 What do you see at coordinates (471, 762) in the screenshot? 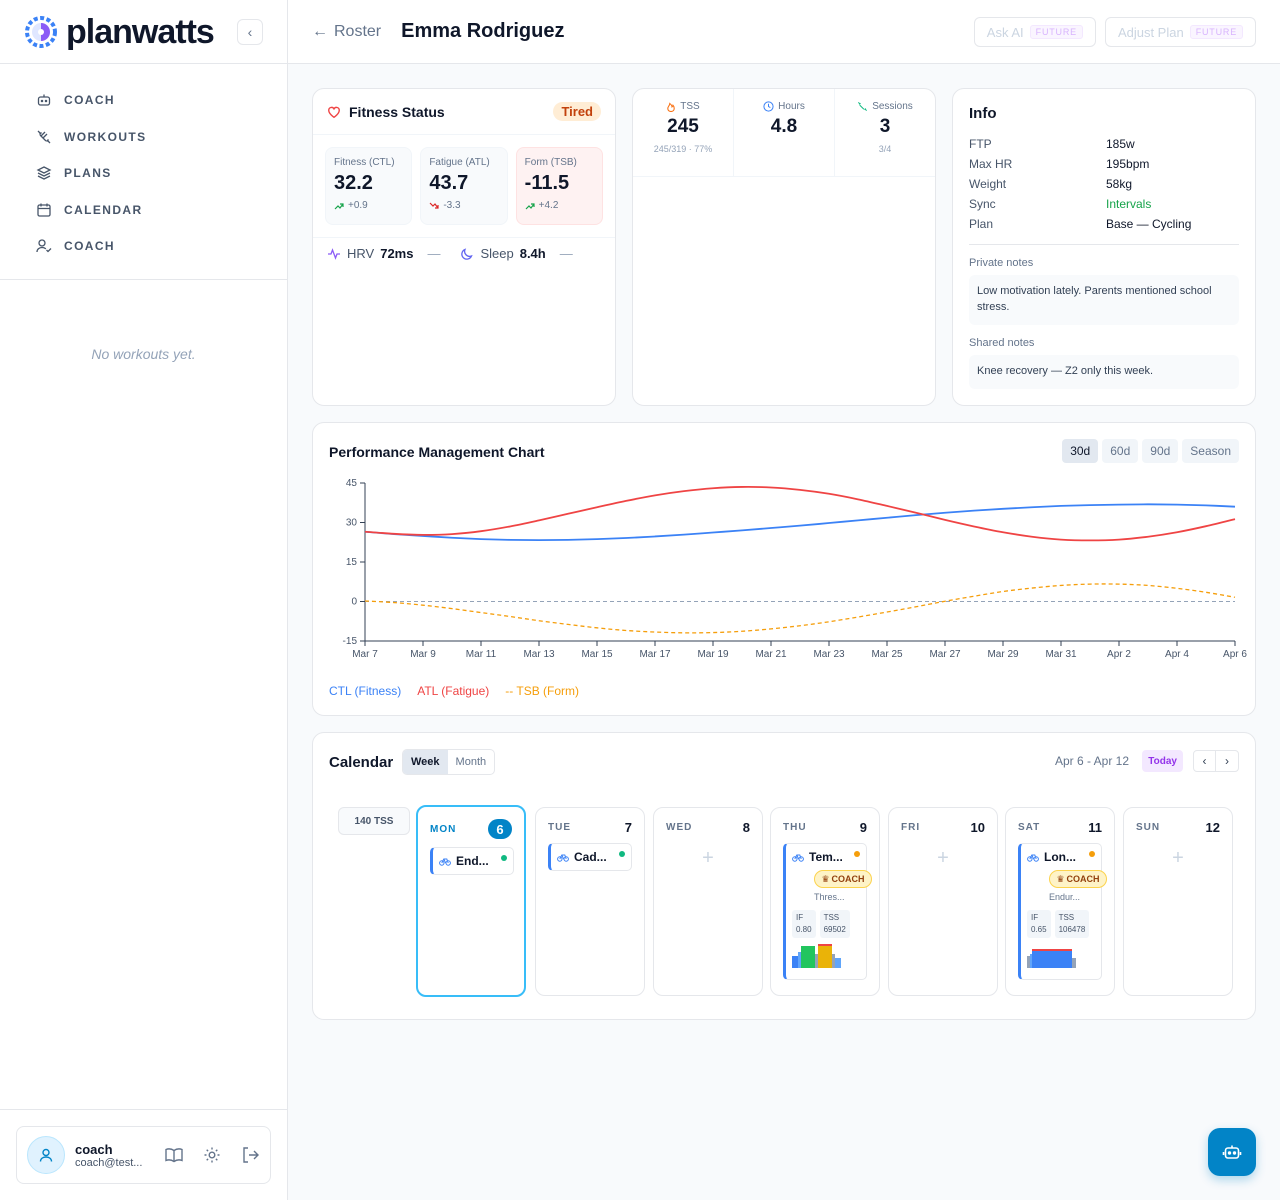
I see `view-month-button: Month` at bounding box center [471, 762].